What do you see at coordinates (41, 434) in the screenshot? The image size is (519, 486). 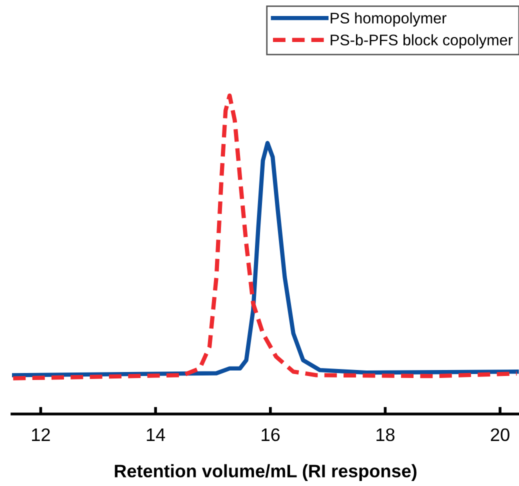 I see `x-tick-label: 12` at bounding box center [41, 434].